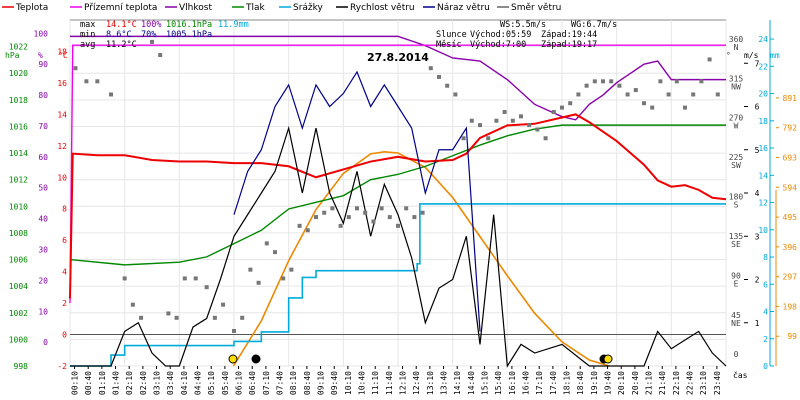  What do you see at coordinates (41, 33) in the screenshot?
I see `percent-tick-label: 100` at bounding box center [41, 33].